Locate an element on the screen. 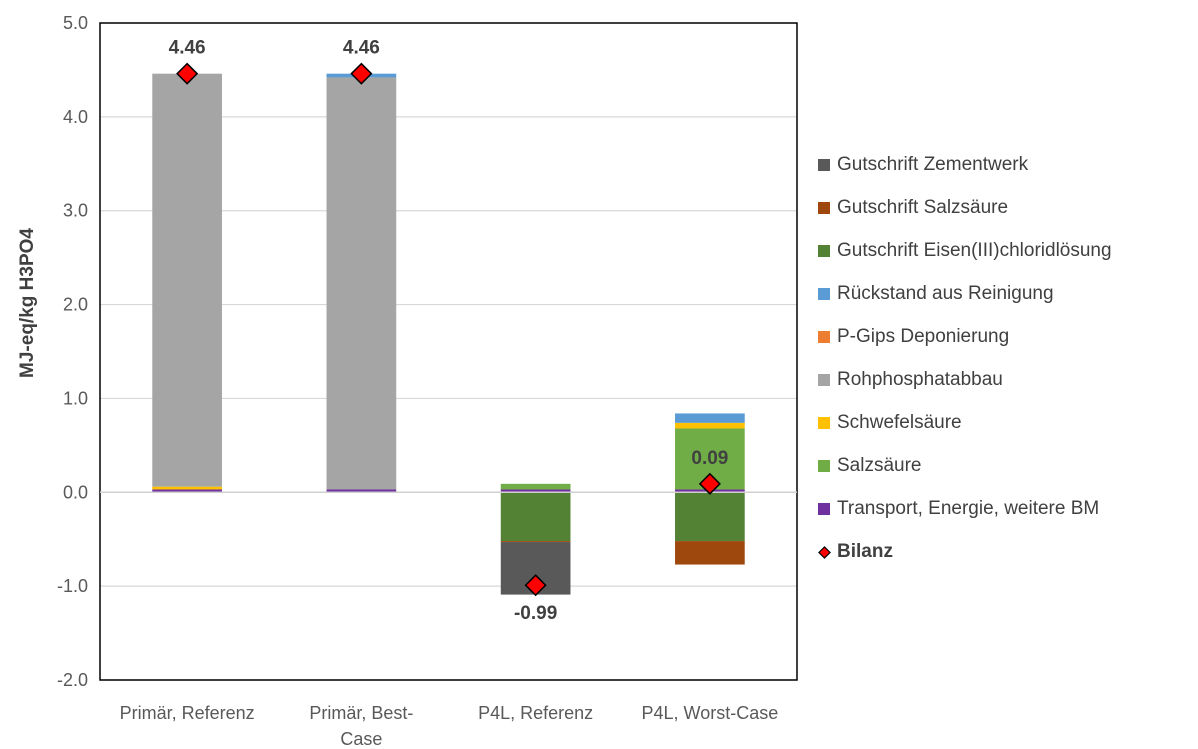 The width and height of the screenshot is (1198, 749). y-tick-label: 0.0 is located at coordinates (75, 492).